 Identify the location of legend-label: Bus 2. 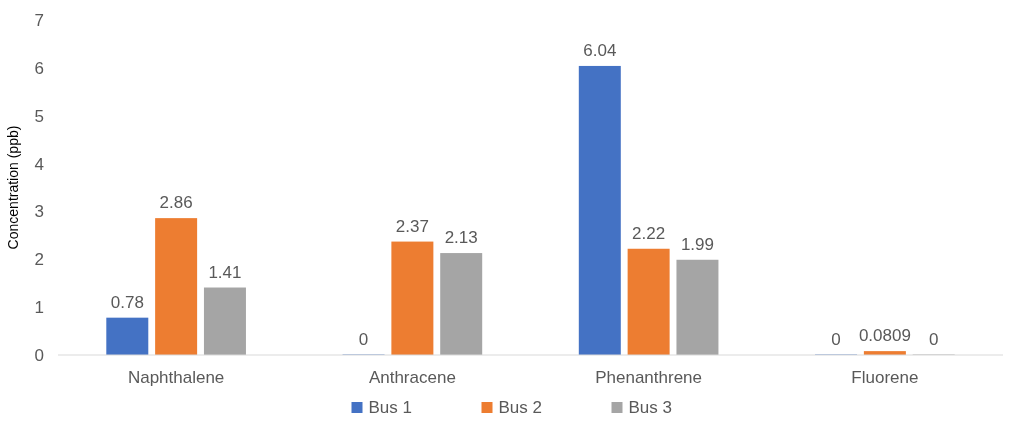
(520, 407).